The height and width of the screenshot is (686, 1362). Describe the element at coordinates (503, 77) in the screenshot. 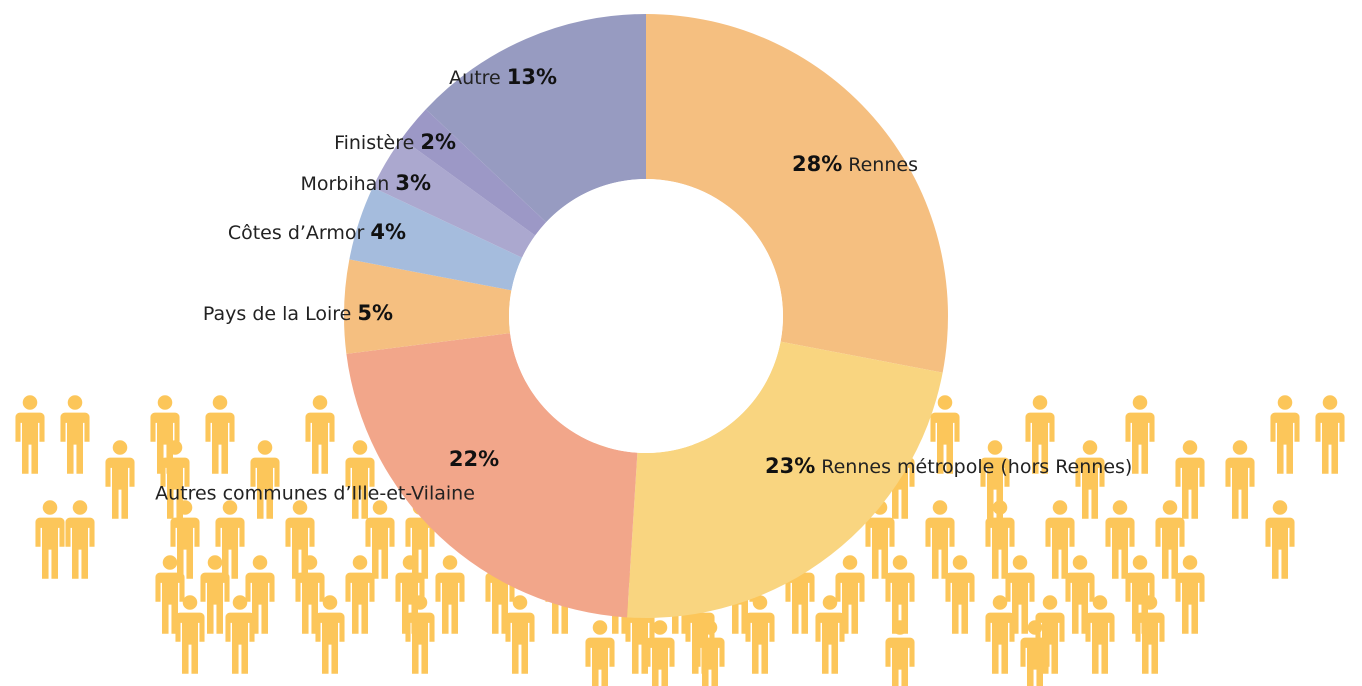

I see `slice-label: Autre 13%` at that location.